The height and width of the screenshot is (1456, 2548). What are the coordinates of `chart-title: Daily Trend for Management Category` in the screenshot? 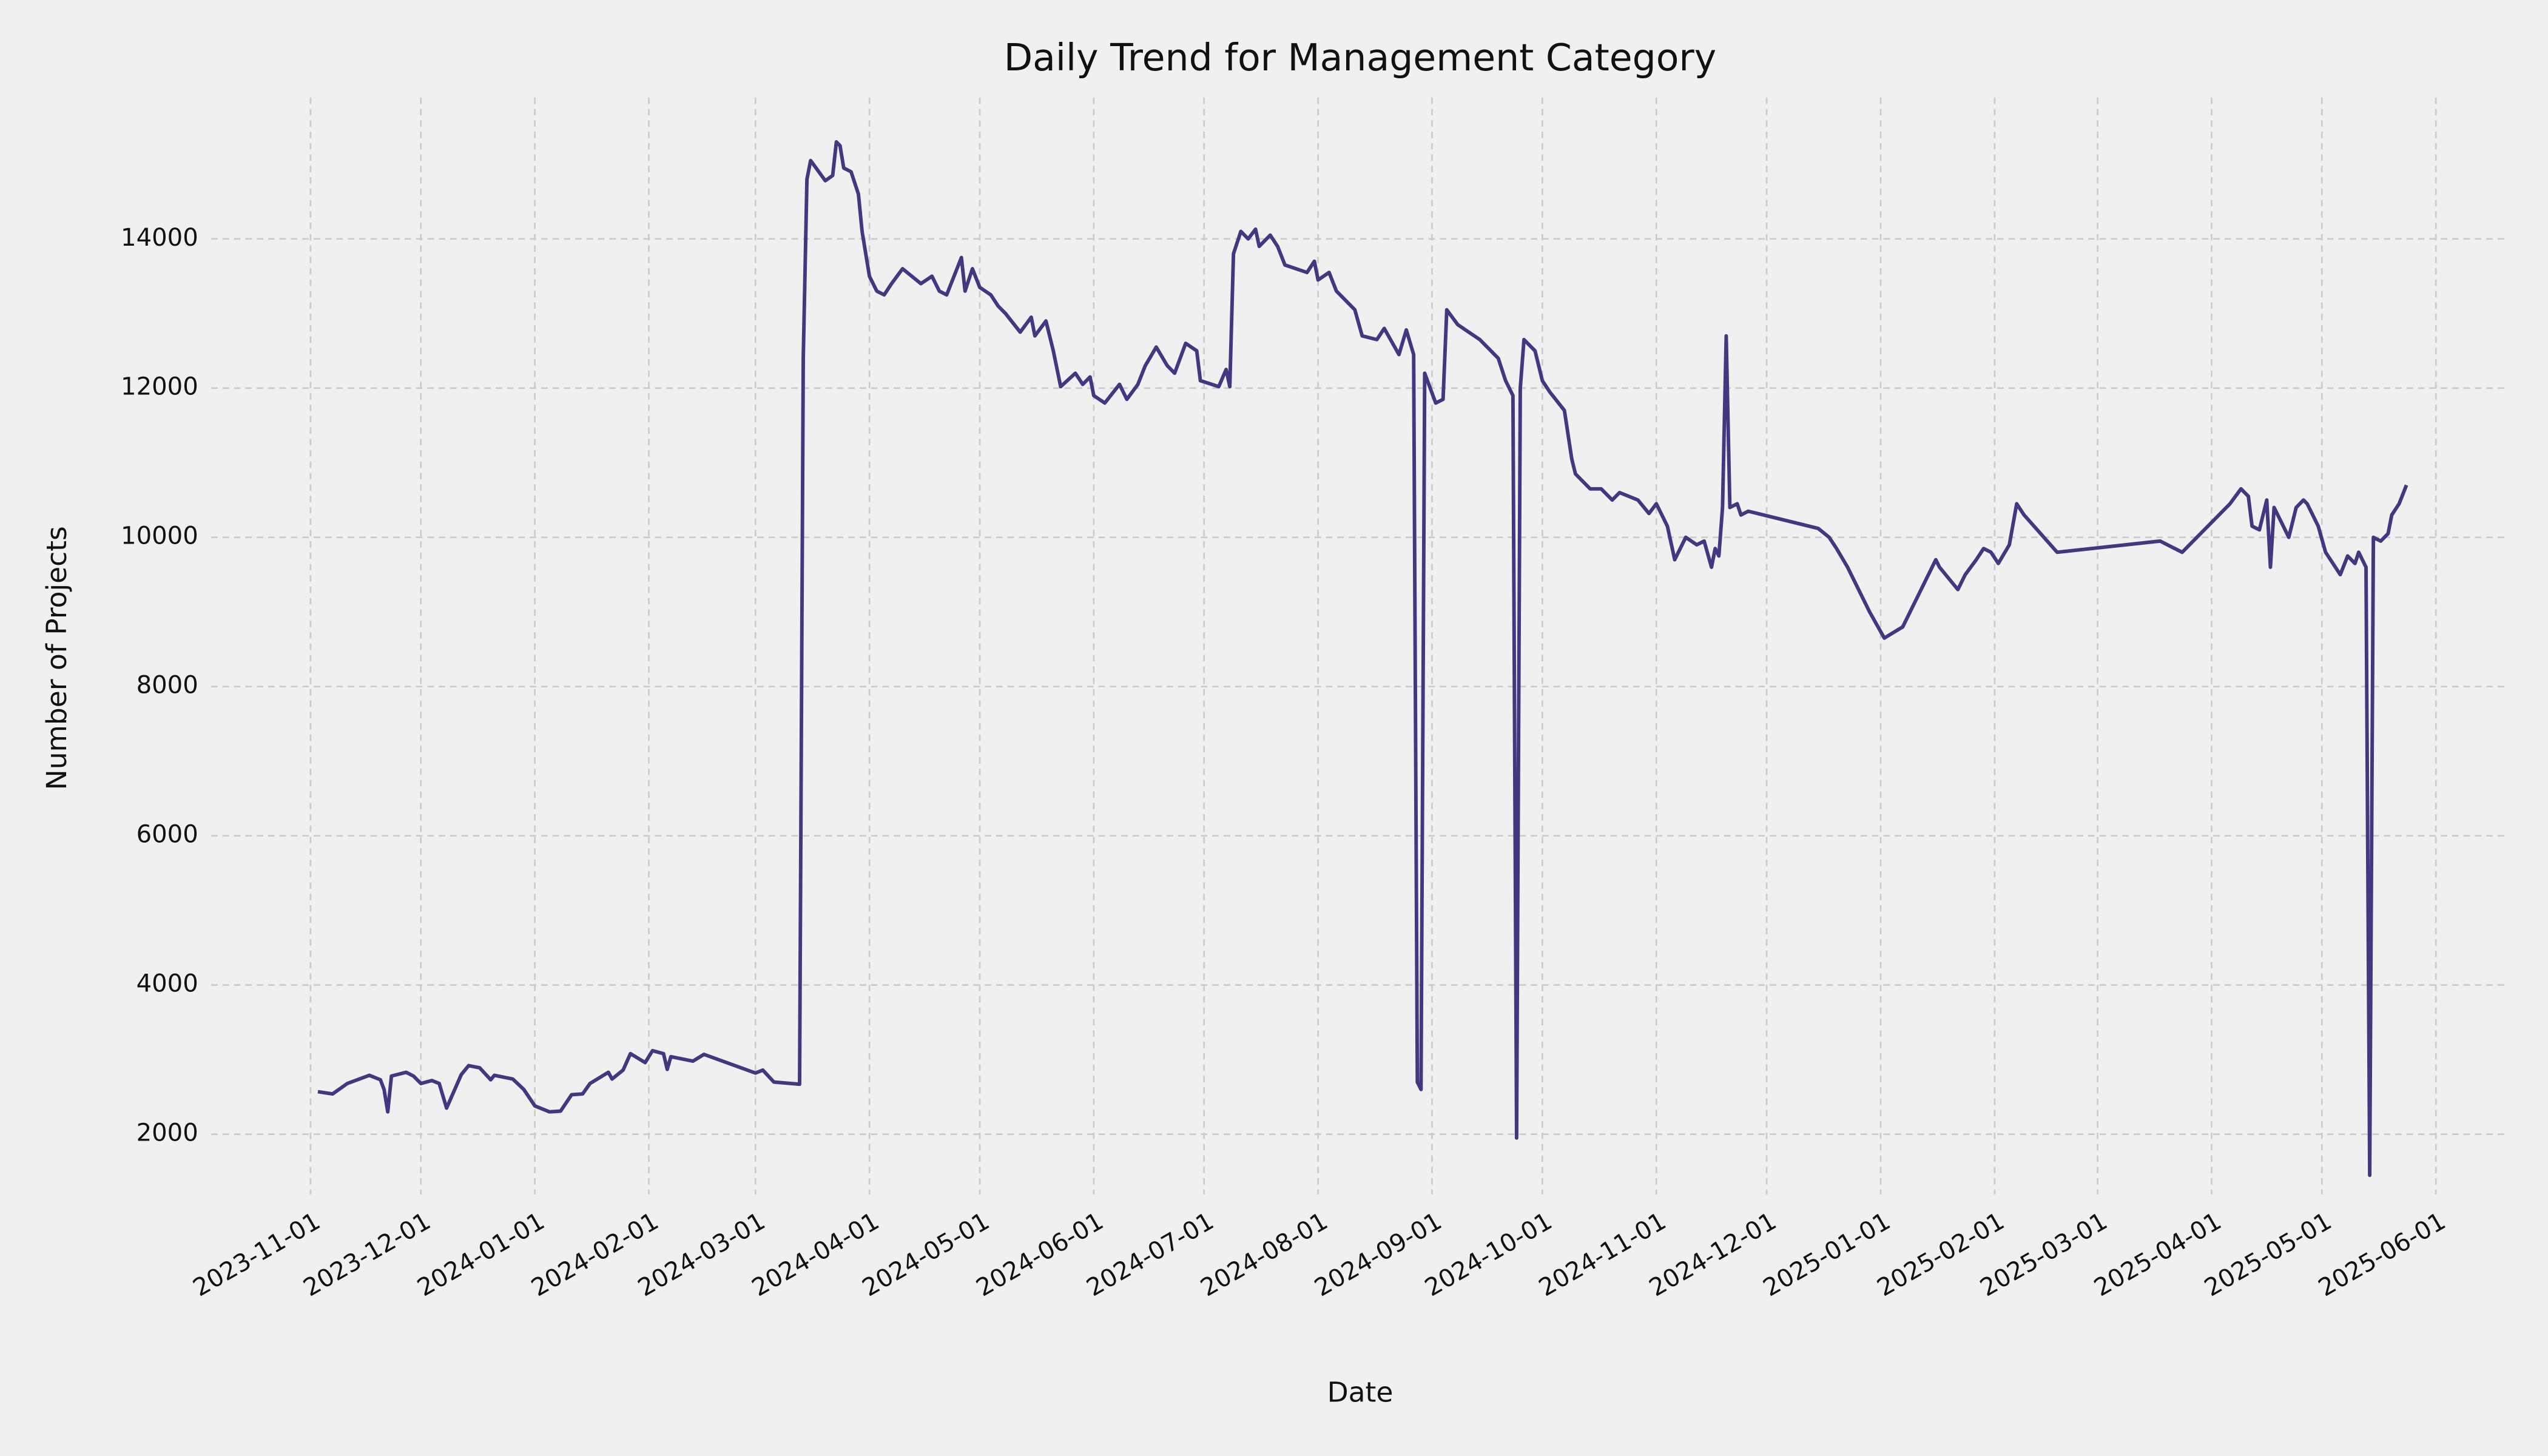 It's located at (1360, 57).